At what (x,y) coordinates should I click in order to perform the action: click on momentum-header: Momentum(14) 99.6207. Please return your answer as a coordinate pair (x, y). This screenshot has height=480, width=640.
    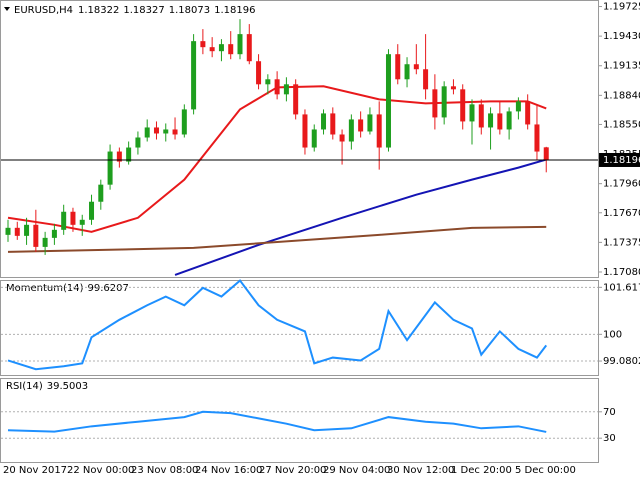
    Looking at the image, I should click on (67, 288).